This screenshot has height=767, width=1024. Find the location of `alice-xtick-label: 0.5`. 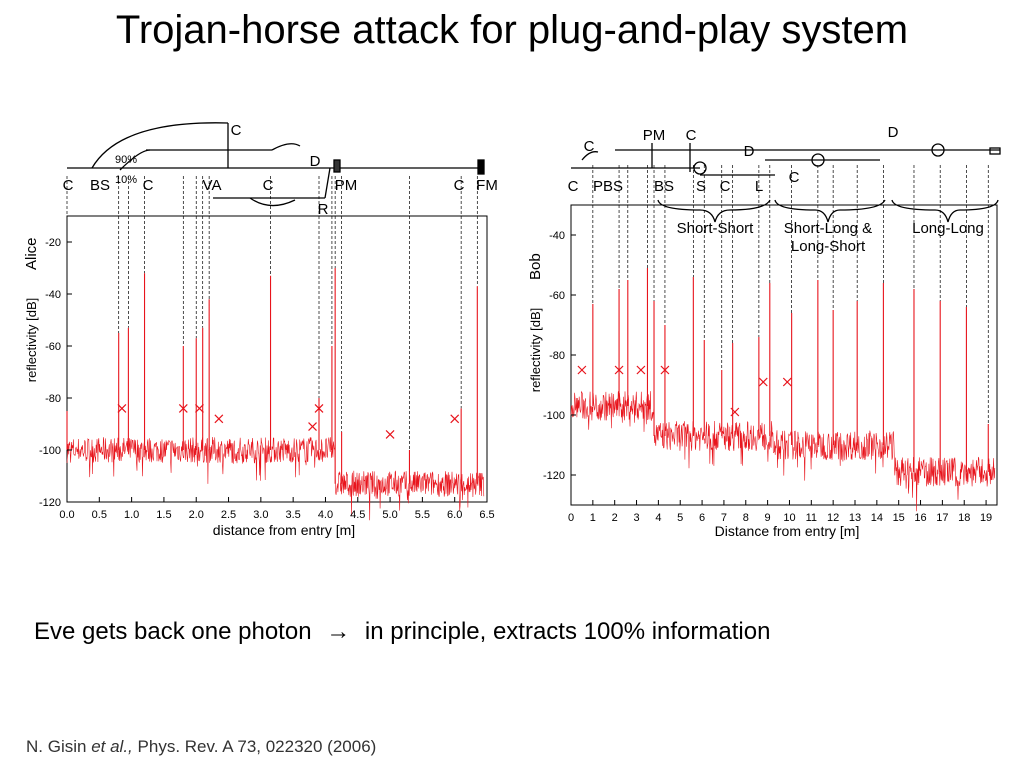

alice-xtick-label: 0.5 is located at coordinates (99, 515).